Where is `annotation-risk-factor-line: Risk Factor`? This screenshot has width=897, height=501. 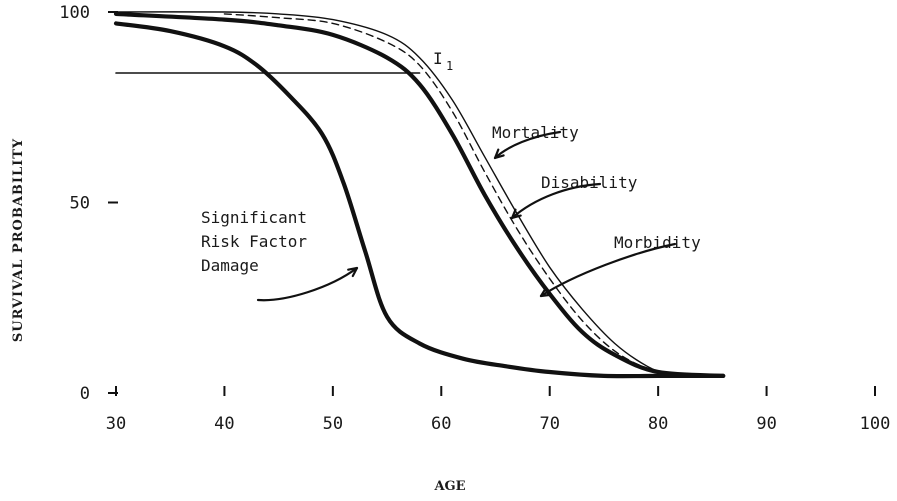 annotation-risk-factor-line: Risk Factor is located at coordinates (254, 241).